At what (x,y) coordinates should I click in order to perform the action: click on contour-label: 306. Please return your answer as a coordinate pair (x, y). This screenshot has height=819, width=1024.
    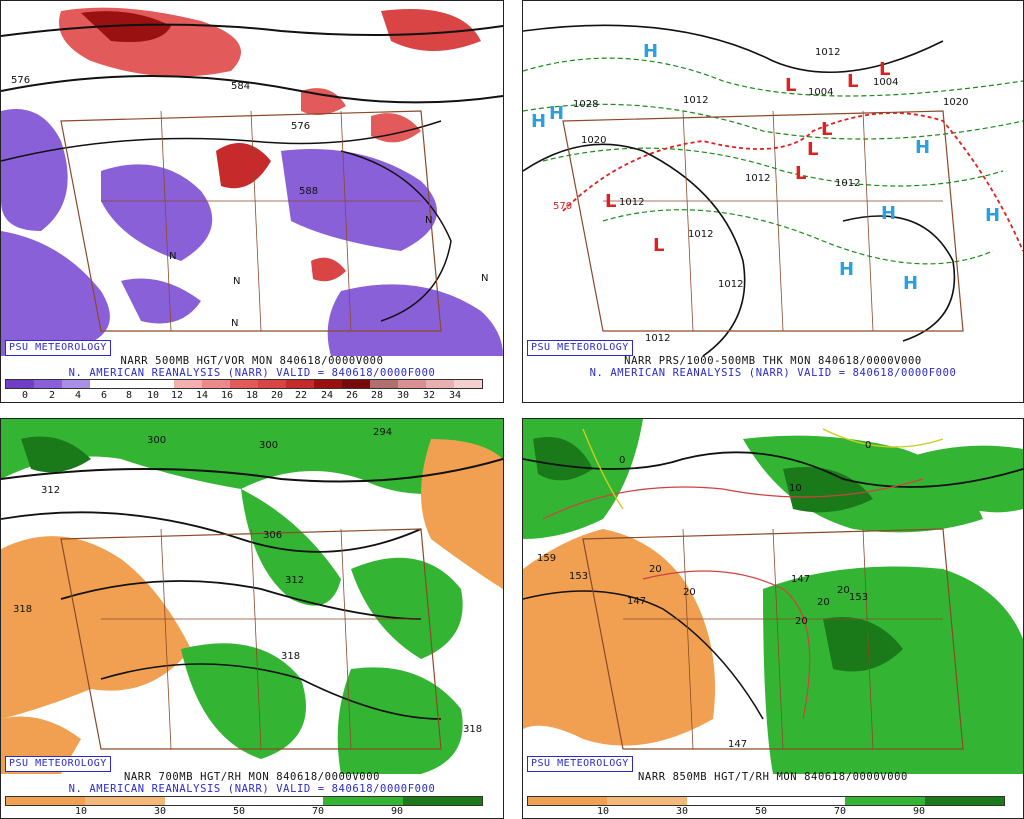
    Looking at the image, I should click on (272, 535).